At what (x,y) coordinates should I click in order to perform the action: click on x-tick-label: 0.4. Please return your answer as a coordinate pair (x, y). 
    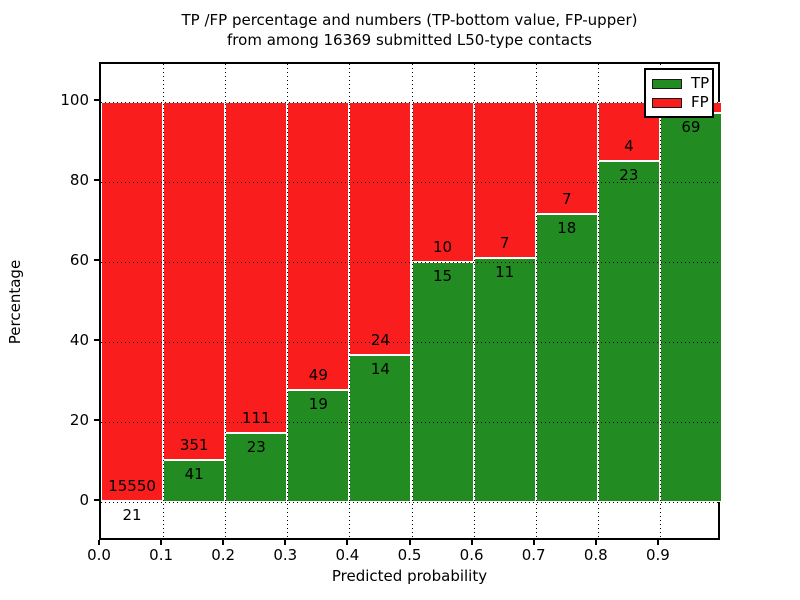
    Looking at the image, I should click on (347, 555).